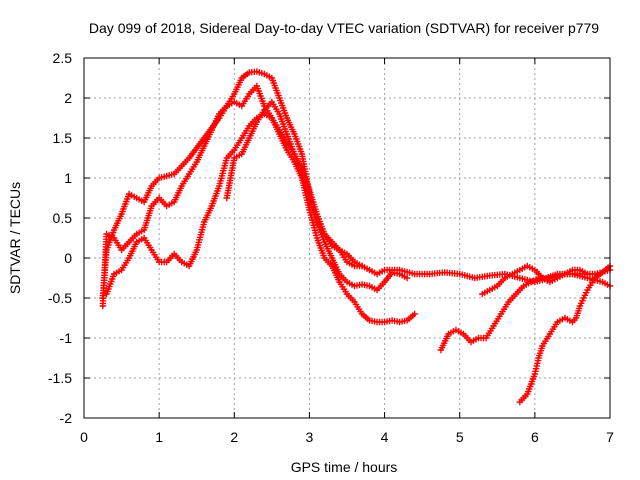 The image size is (640, 480). Describe the element at coordinates (535, 437) in the screenshot. I see `x-tick-label: 6` at that location.